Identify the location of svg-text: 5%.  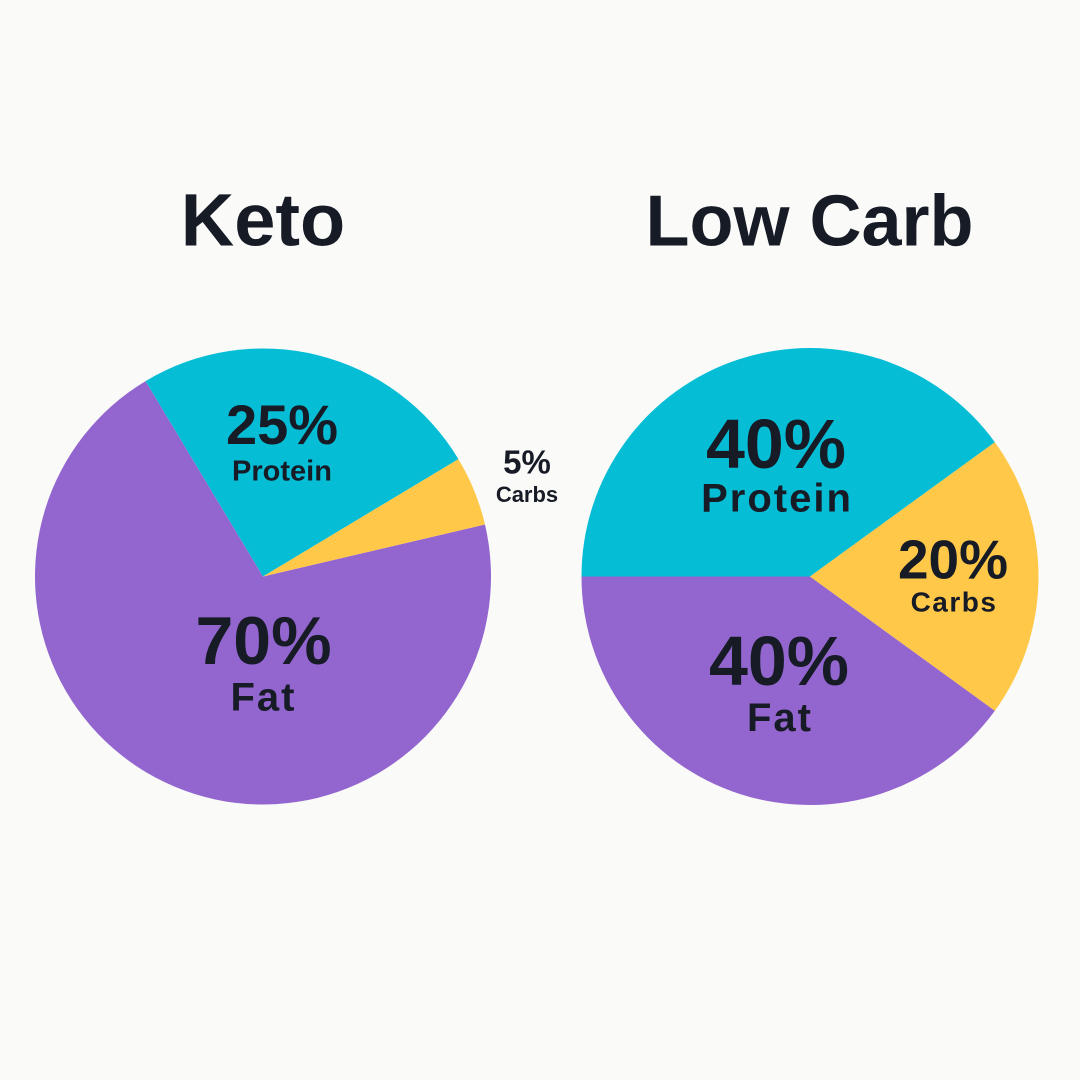
(527, 461).